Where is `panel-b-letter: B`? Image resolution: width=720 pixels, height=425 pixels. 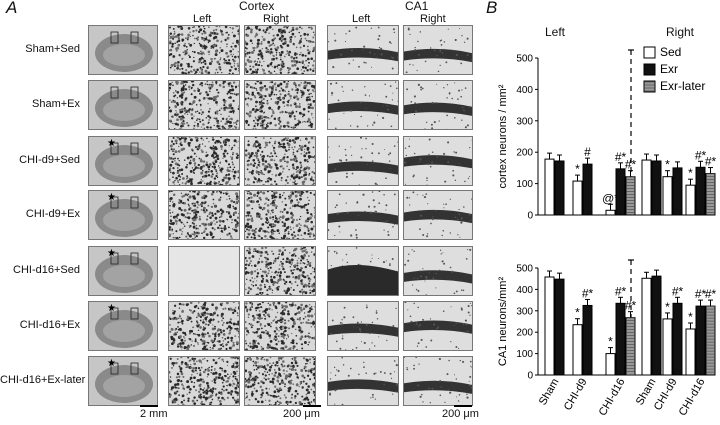 panel-b-letter: B is located at coordinates (492, 8).